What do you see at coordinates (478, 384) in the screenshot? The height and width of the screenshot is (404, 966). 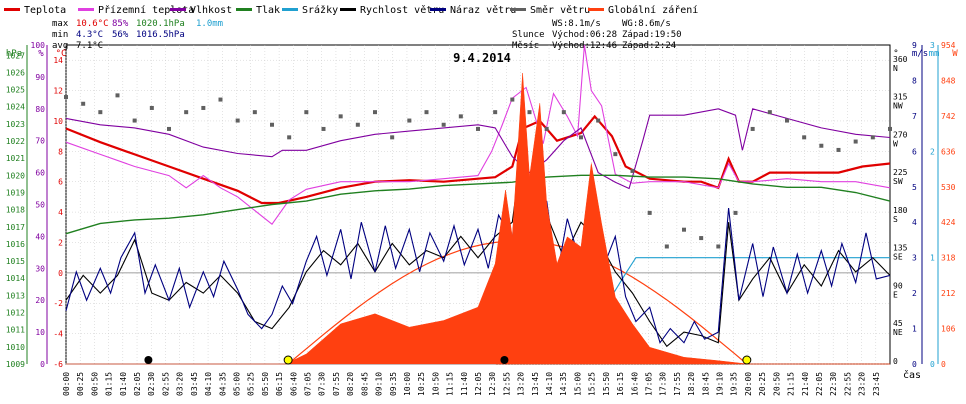 I see `x-tick-label: 12:05` at bounding box center [478, 384].